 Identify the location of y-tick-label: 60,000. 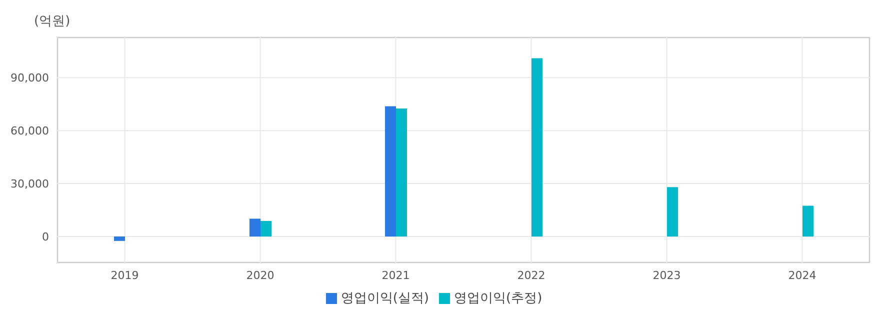
(29, 131).